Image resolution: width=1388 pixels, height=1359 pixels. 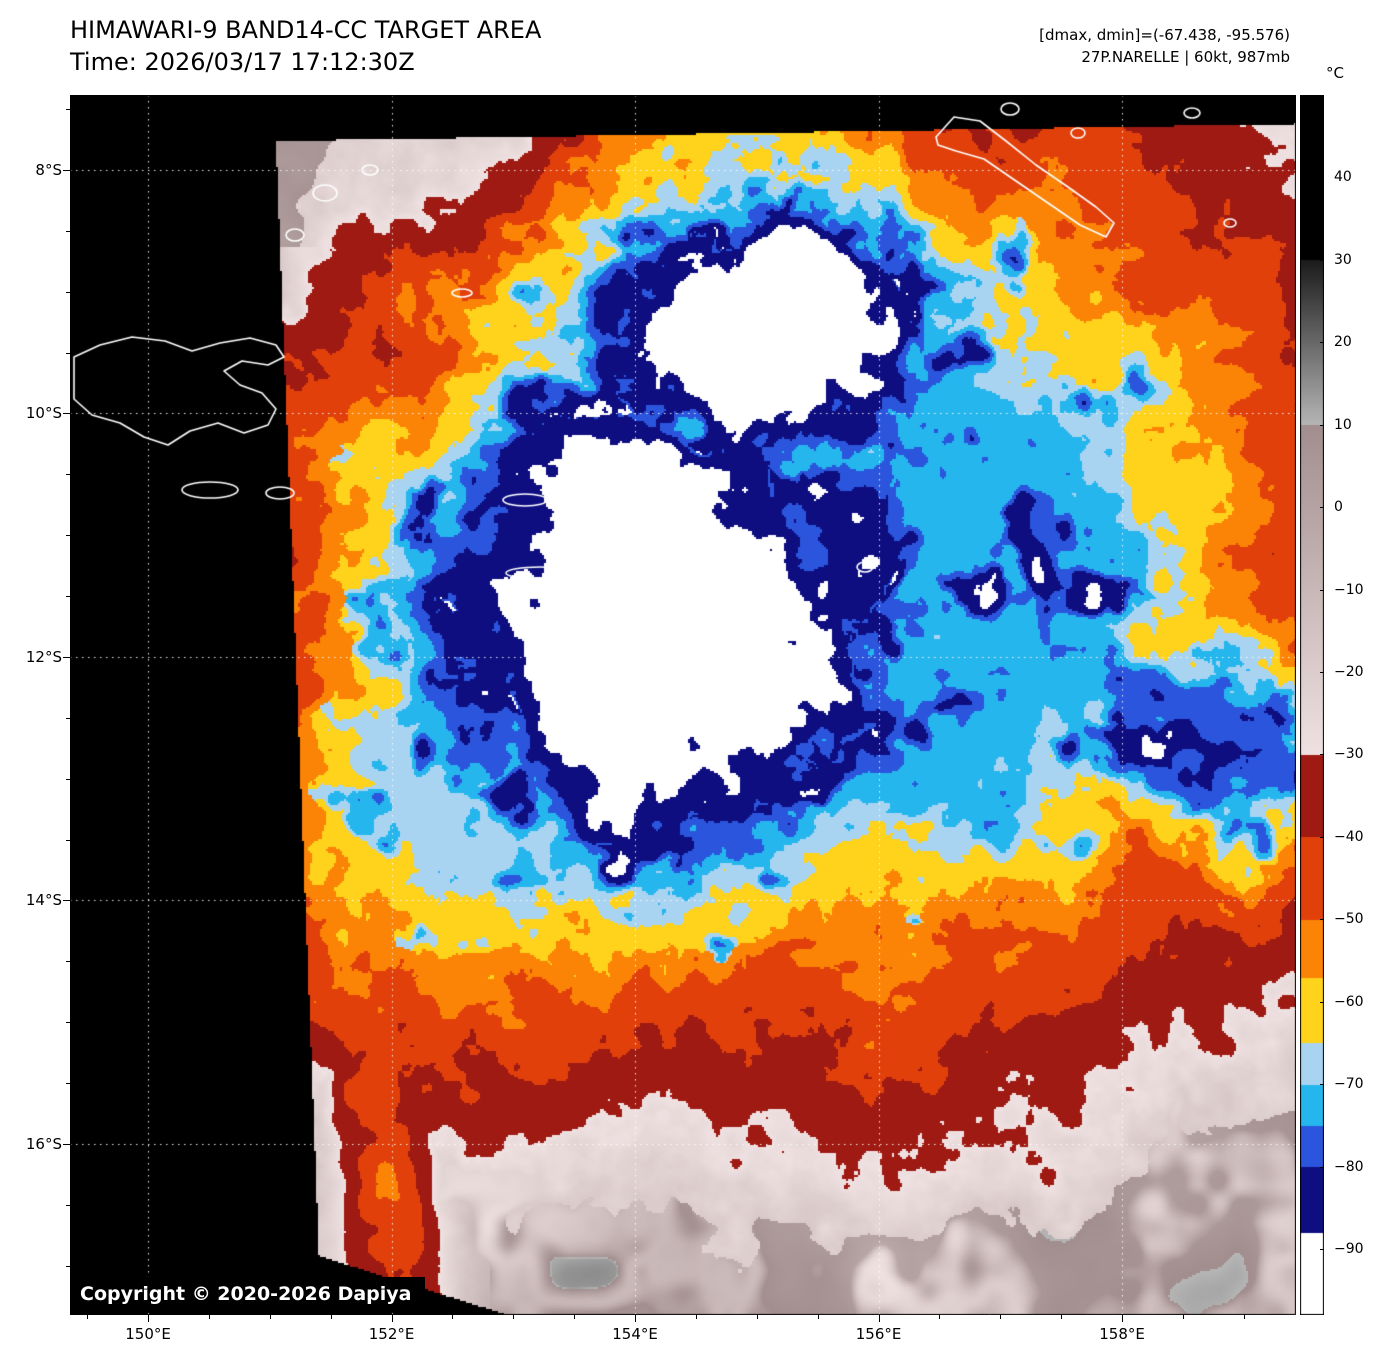 I want to click on colorbar-tick-label: 40, so click(x=1343, y=177).